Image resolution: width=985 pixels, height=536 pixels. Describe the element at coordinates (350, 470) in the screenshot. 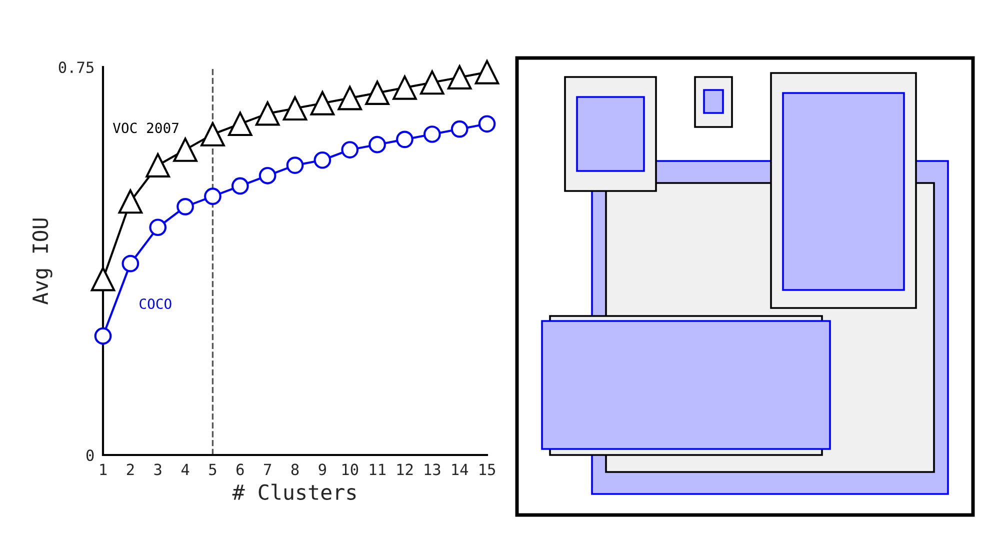

I see `x-tick-label: 10` at that location.